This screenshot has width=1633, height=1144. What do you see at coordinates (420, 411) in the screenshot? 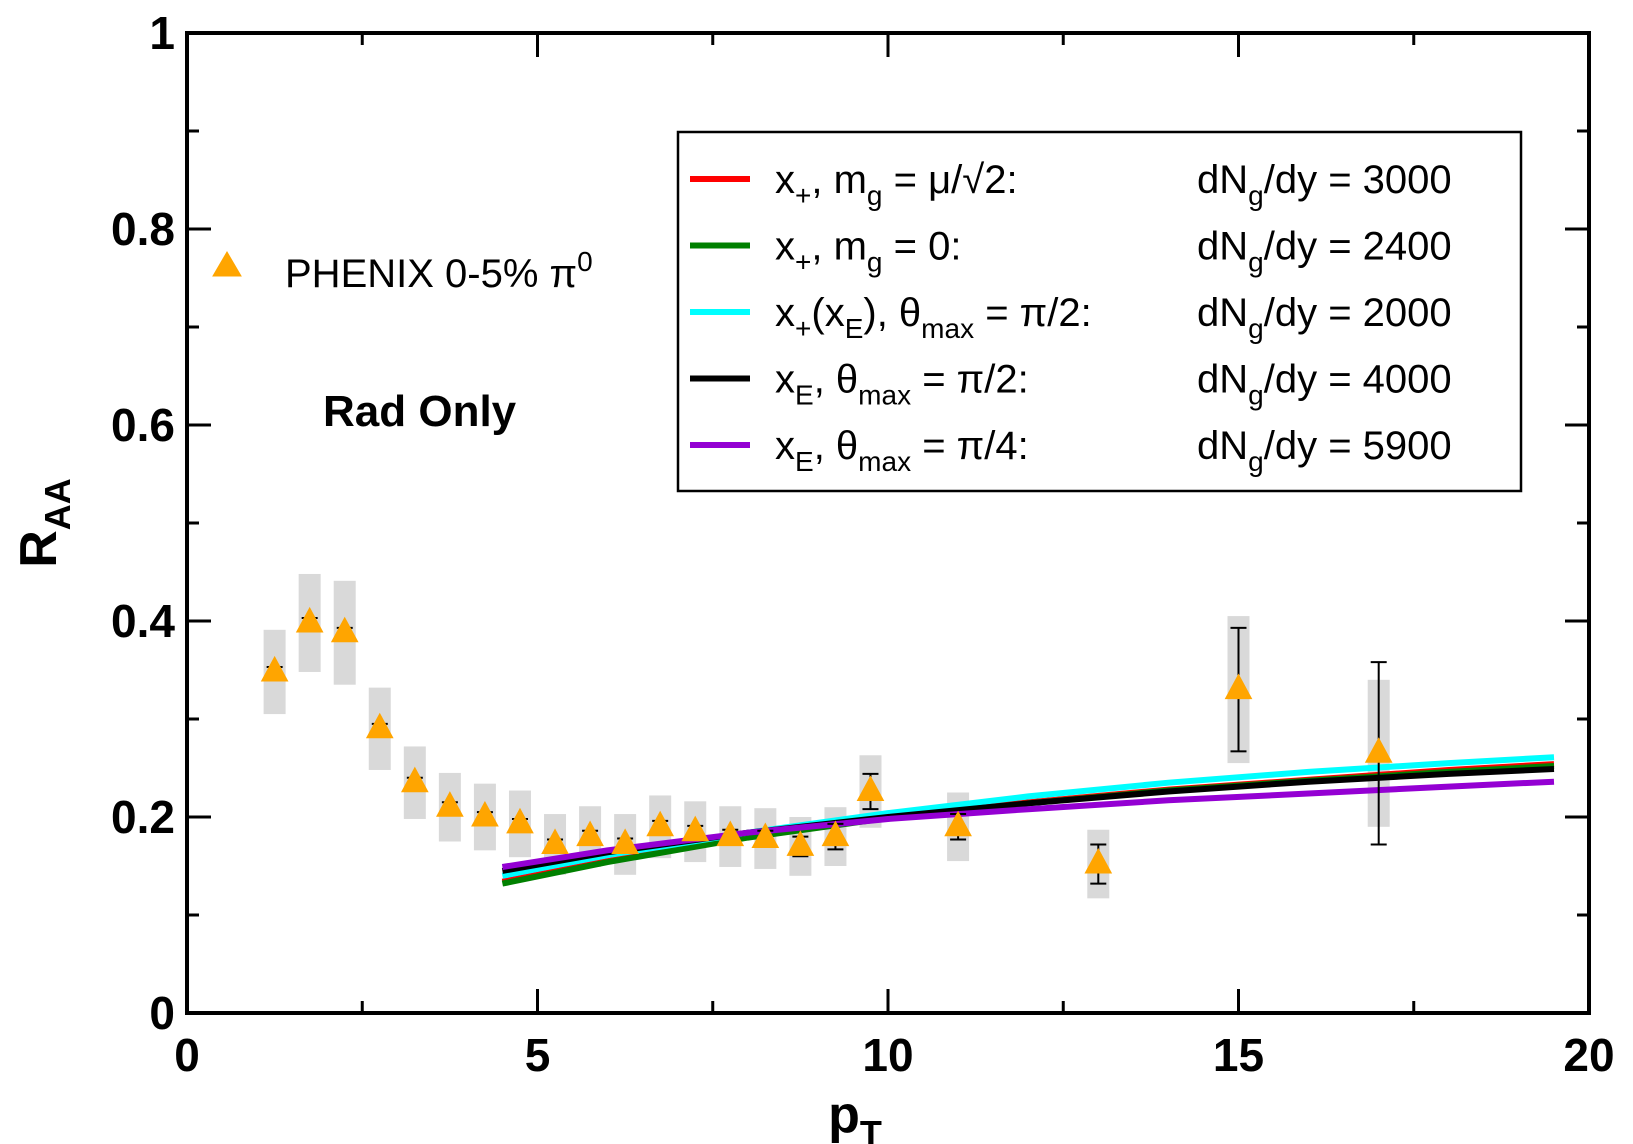
I see `rad-only-annotation: Rad Only` at bounding box center [420, 411].